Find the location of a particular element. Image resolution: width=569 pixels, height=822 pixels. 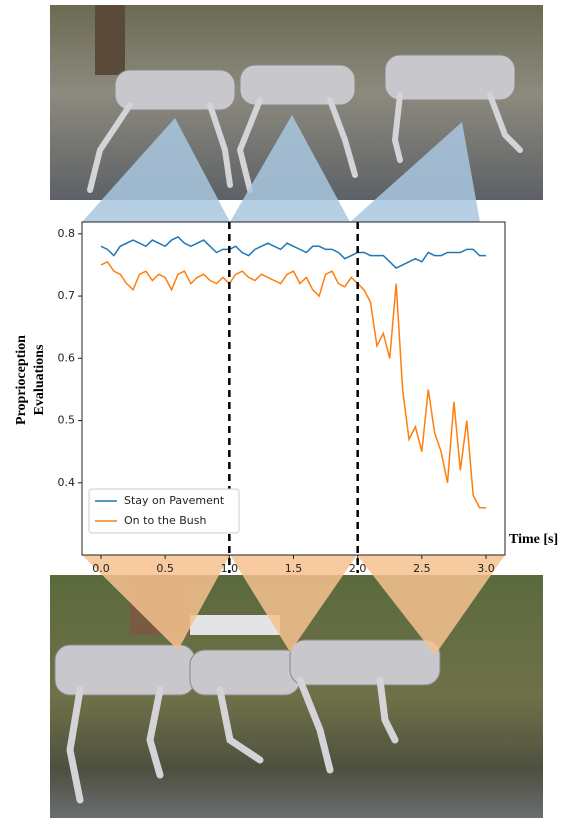

x-tick-label: 1.5 is located at coordinates (294, 568).